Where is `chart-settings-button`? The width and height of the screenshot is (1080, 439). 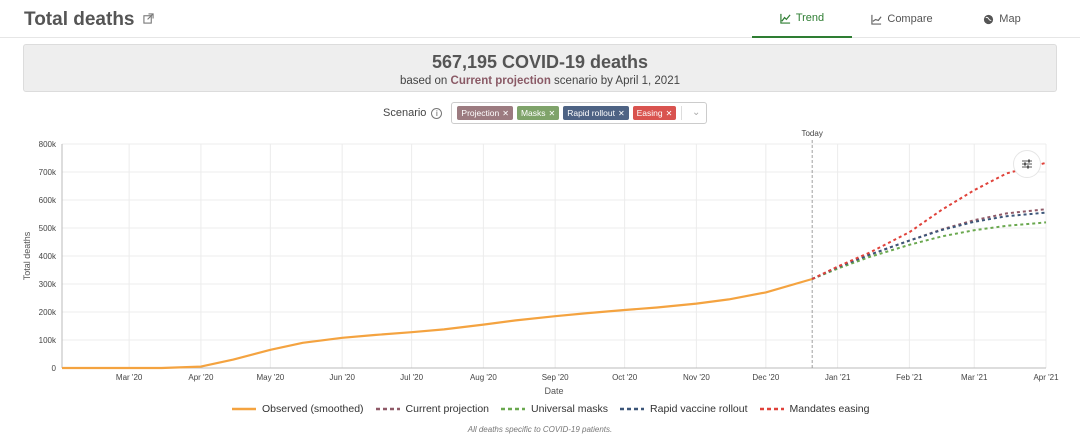
chart-settings-button is located at coordinates (1027, 164).